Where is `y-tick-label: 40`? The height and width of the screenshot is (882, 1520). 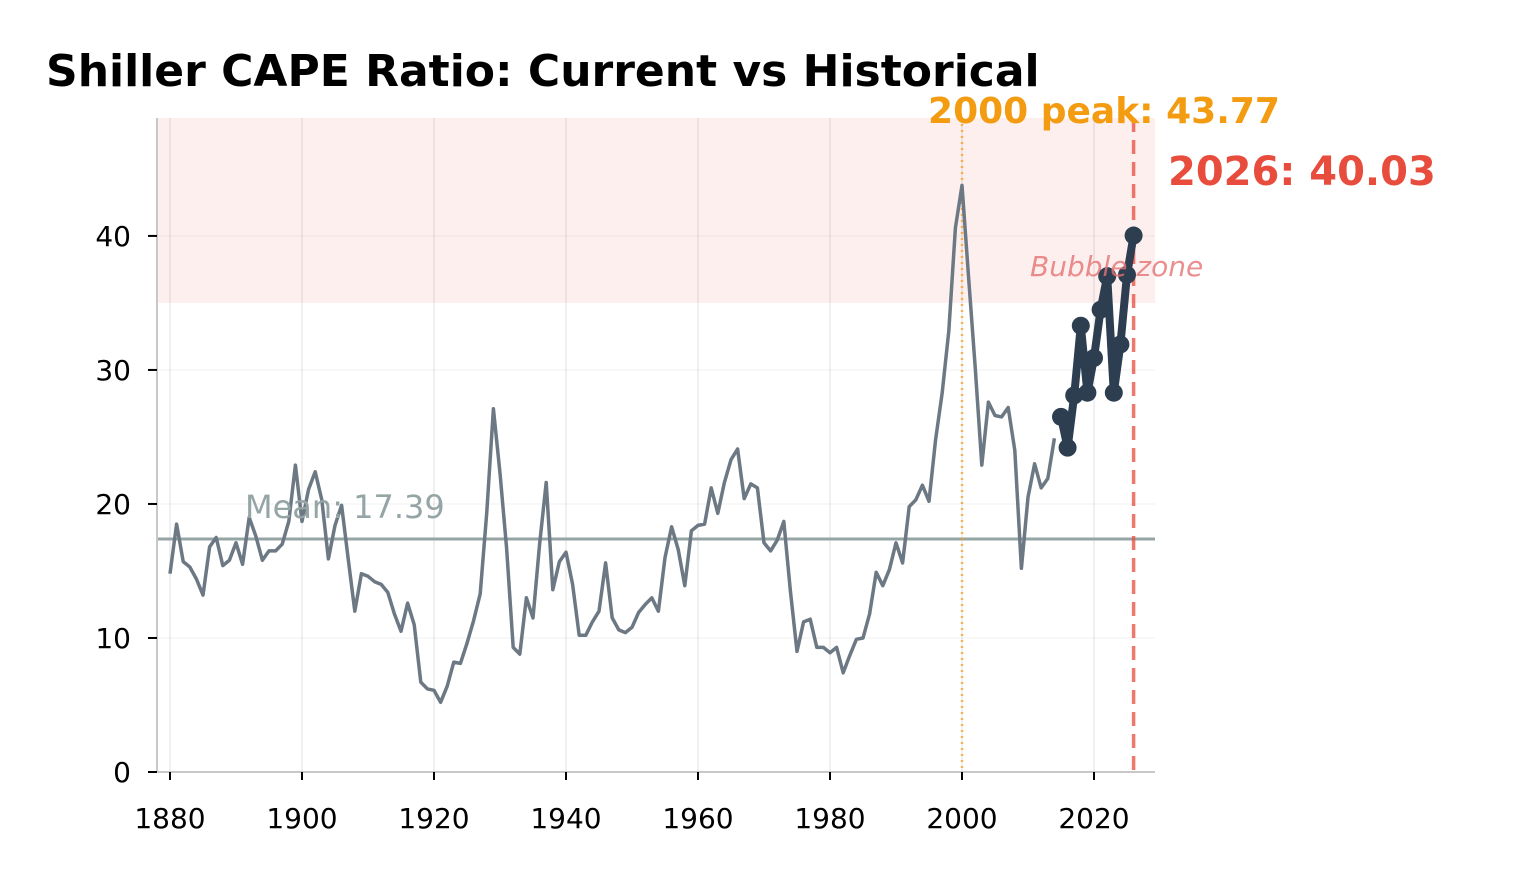 y-tick-label: 40 is located at coordinates (113, 236).